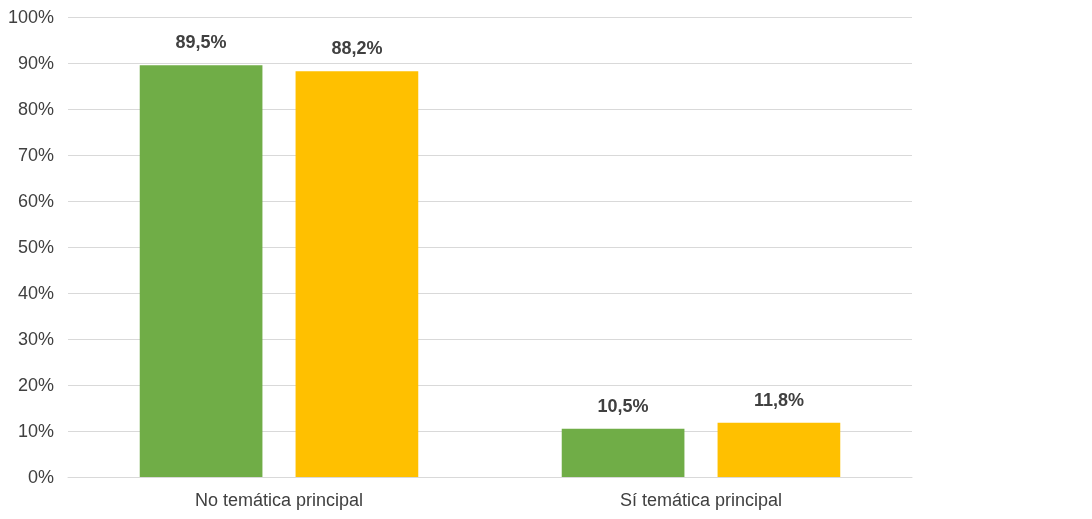 The width and height of the screenshot is (1092, 519). I want to click on x-tick-label: Sí temática principal, so click(701, 500).